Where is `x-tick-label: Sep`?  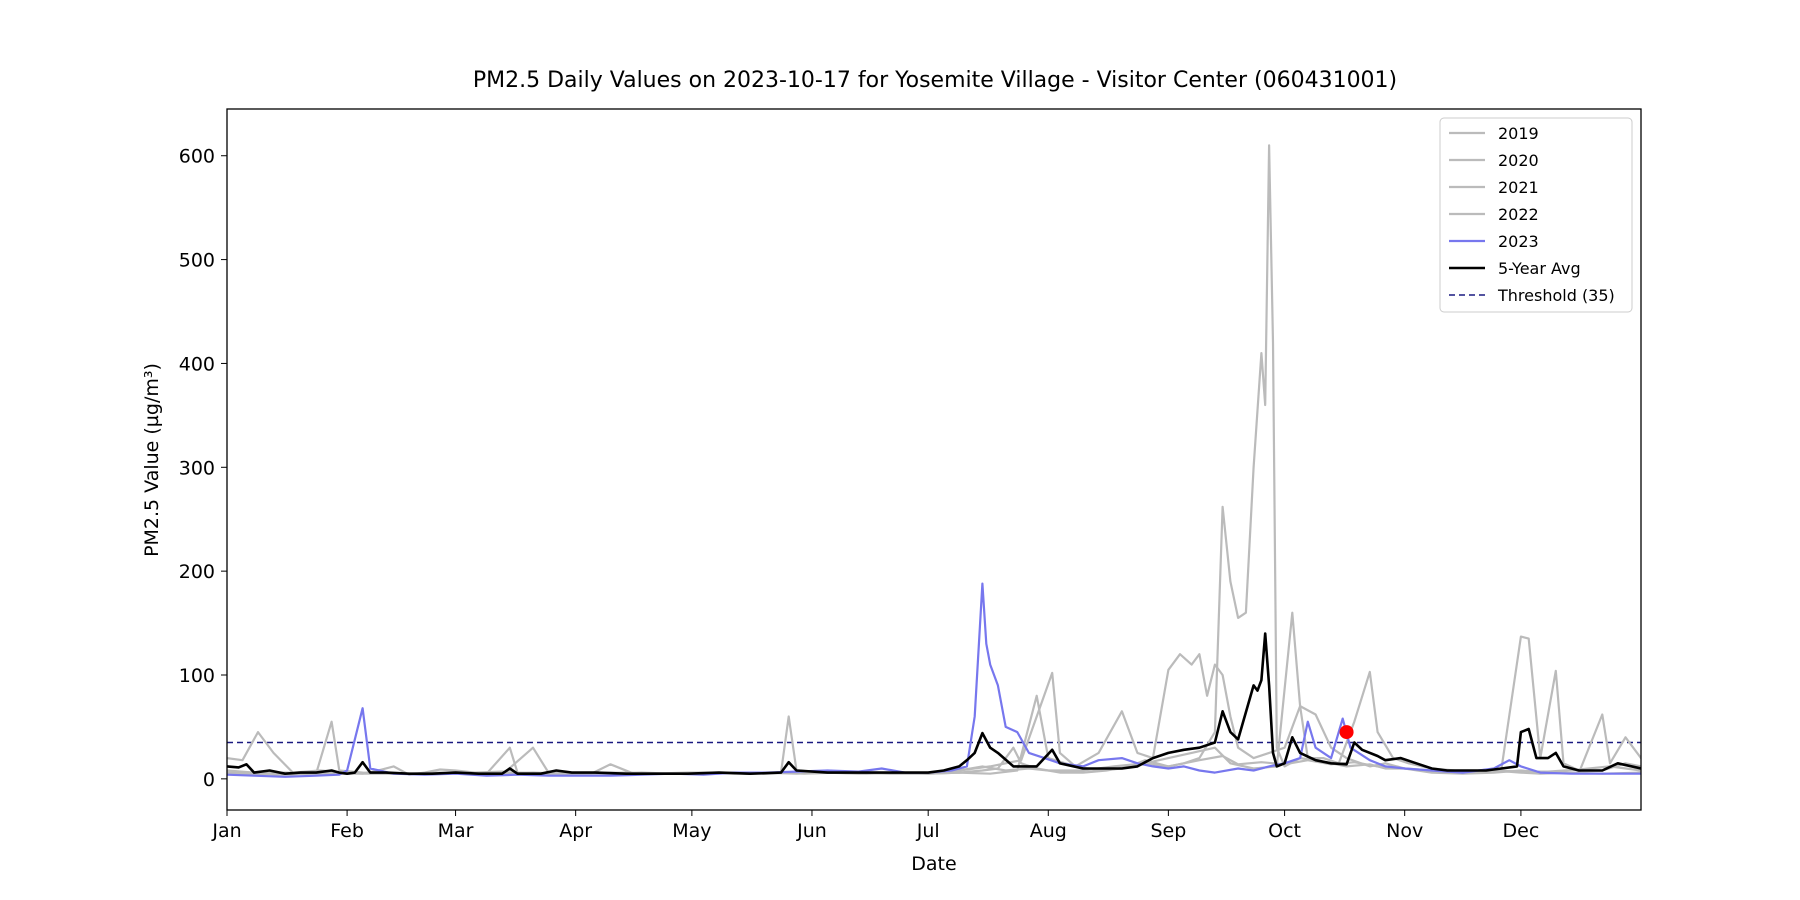 x-tick-label: Sep is located at coordinates (1168, 831).